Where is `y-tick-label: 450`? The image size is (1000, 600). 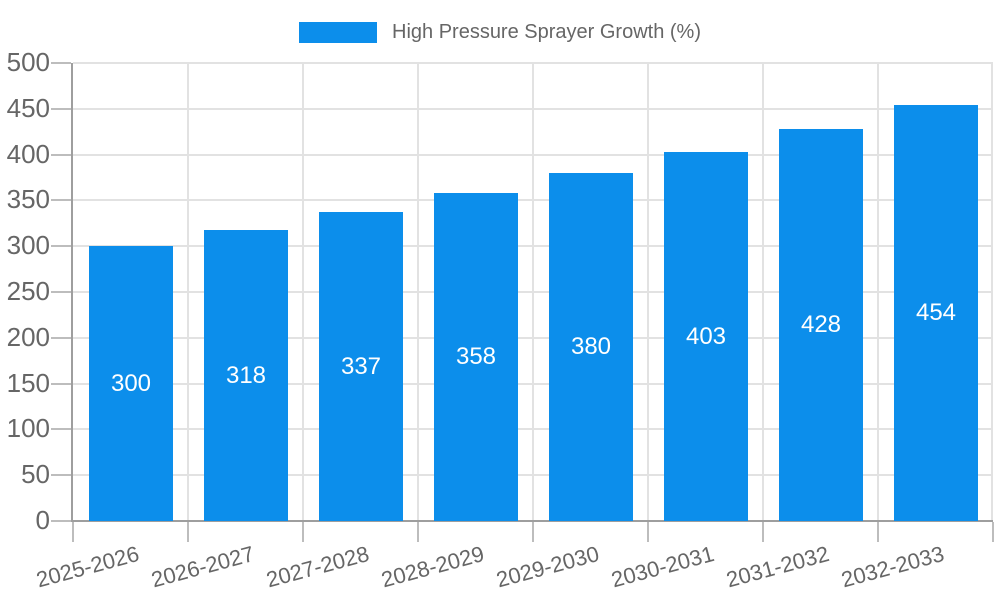 y-tick-label: 450 is located at coordinates (28, 108).